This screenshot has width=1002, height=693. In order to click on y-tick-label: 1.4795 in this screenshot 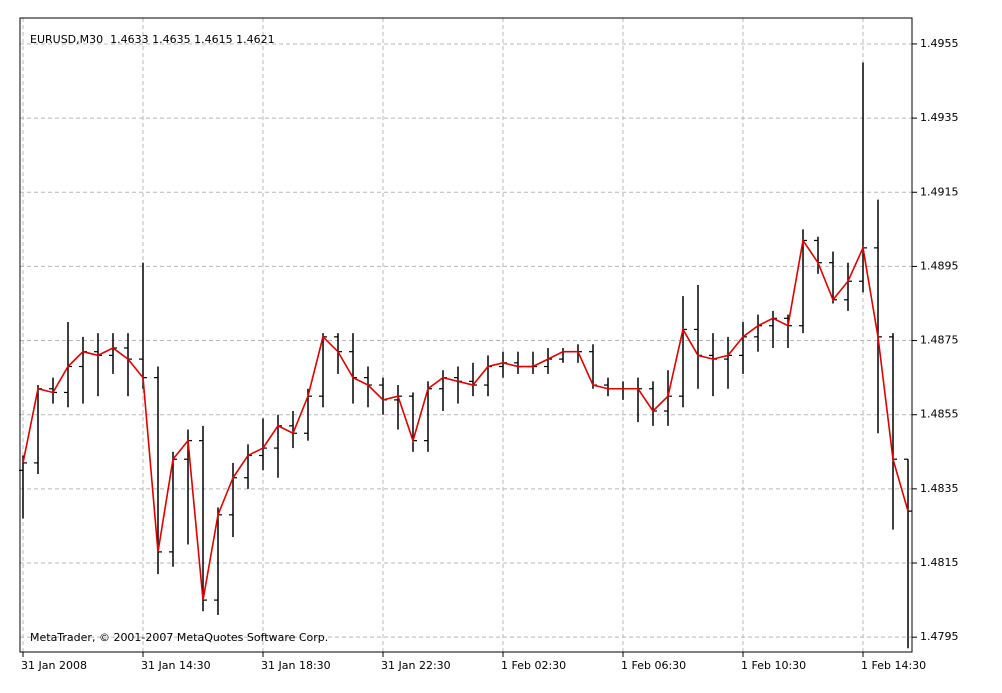, I will do `click(939, 636)`.